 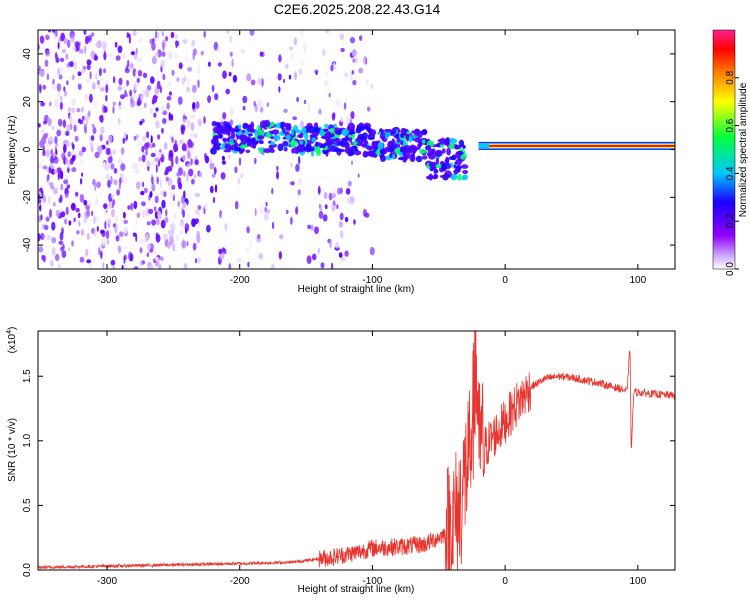 I want to click on colorbar-tick-label: 0.2, so click(x=730, y=221).